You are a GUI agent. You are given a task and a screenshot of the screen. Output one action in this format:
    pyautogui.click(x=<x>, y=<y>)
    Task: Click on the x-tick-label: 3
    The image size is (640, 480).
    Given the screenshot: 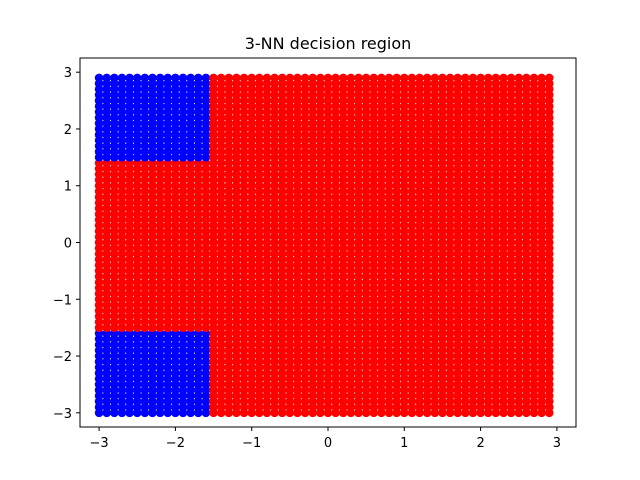 What is the action you would take?
    pyautogui.click(x=557, y=443)
    